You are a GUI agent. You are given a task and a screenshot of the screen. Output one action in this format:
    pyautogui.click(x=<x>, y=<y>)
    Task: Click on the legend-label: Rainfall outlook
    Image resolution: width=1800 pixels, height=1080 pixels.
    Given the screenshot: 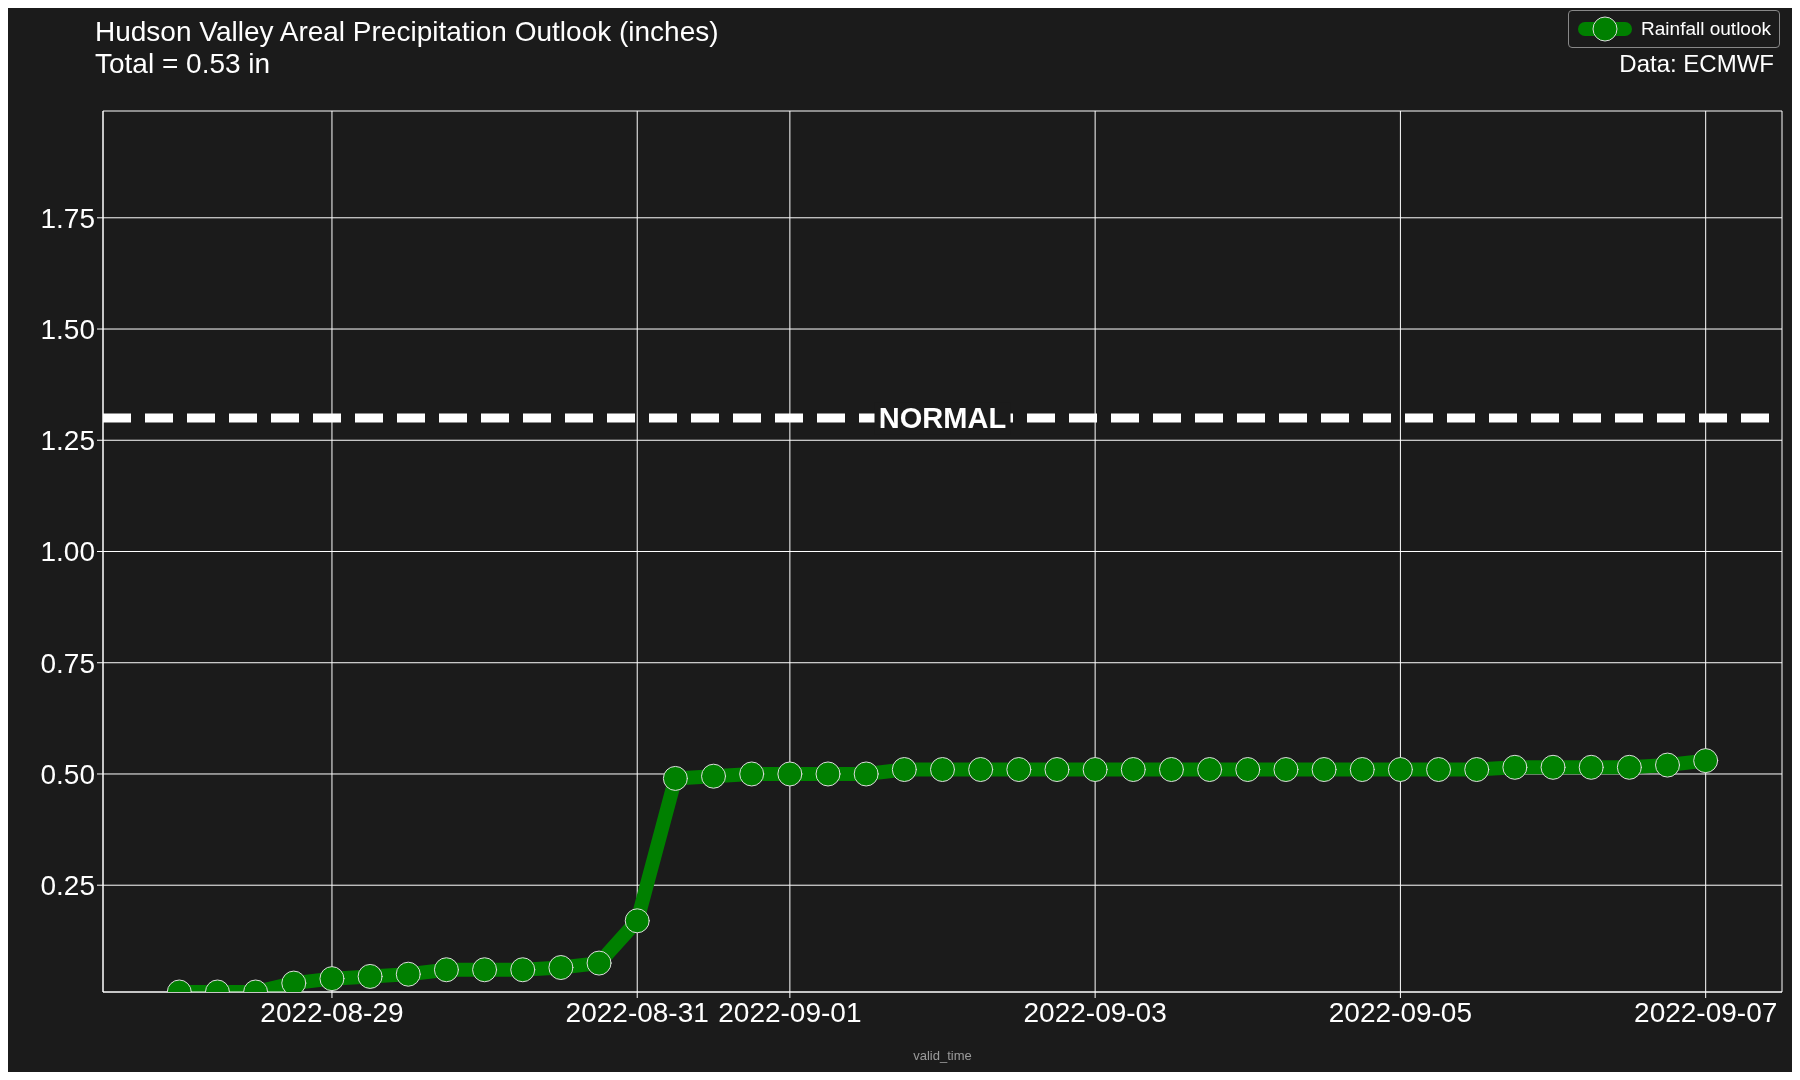 What is the action you would take?
    pyautogui.click(x=1706, y=29)
    